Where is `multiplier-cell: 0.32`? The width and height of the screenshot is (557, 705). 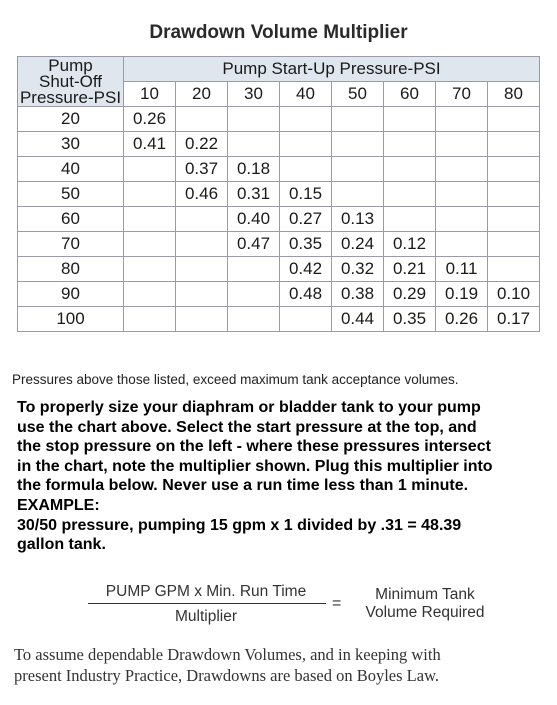 multiplier-cell: 0.32 is located at coordinates (357, 269).